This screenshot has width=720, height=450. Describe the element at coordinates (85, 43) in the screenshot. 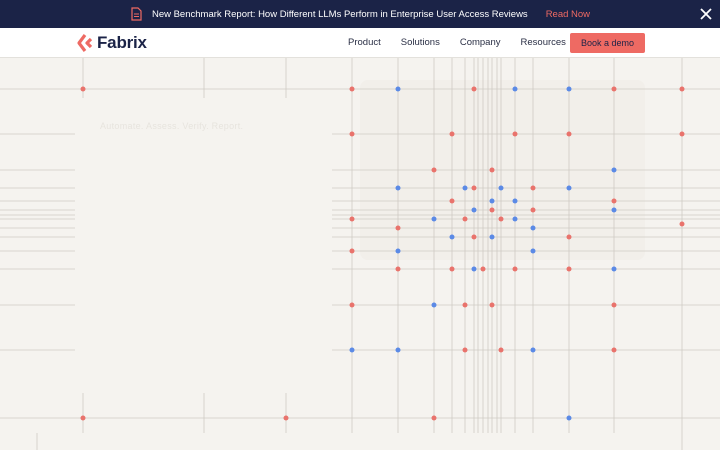

I see `fabrix-logo-icon` at that location.